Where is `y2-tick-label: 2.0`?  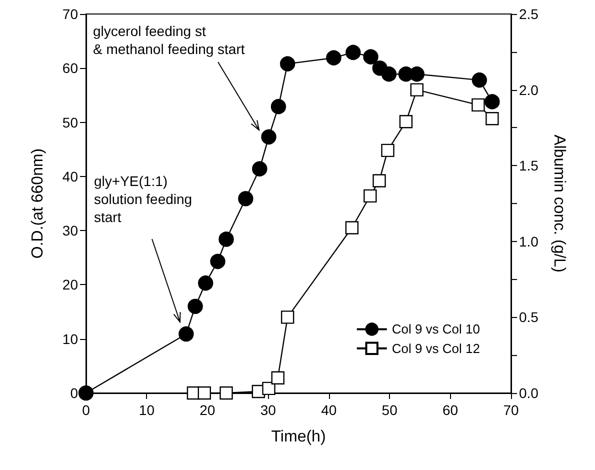
y2-tick-label: 2.0 is located at coordinates (529, 90).